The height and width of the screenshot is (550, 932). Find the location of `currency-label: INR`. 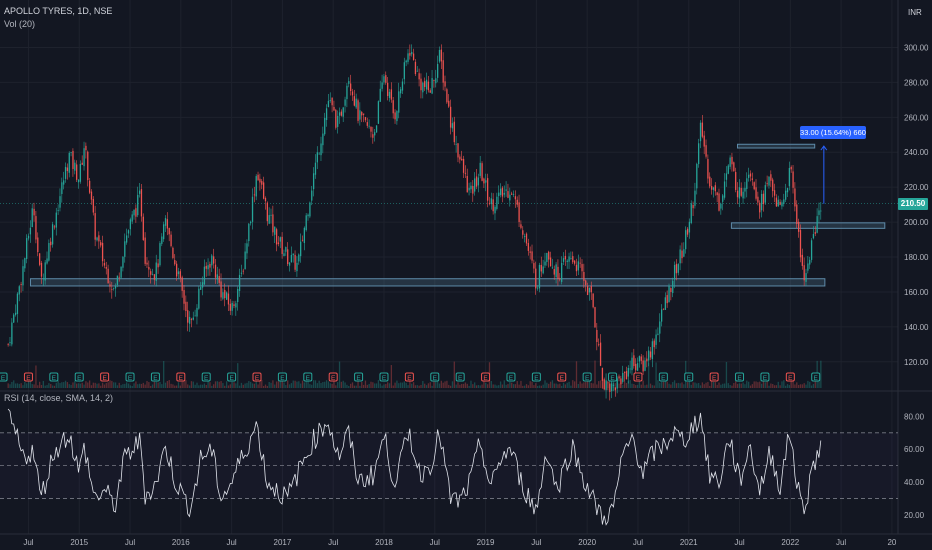

currency-label: INR is located at coordinates (915, 12).